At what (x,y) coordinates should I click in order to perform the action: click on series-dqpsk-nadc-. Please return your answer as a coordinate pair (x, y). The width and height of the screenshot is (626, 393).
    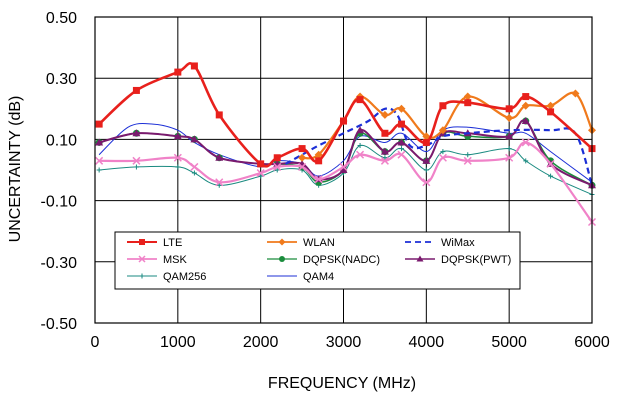
    Looking at the image, I should click on (345, 153).